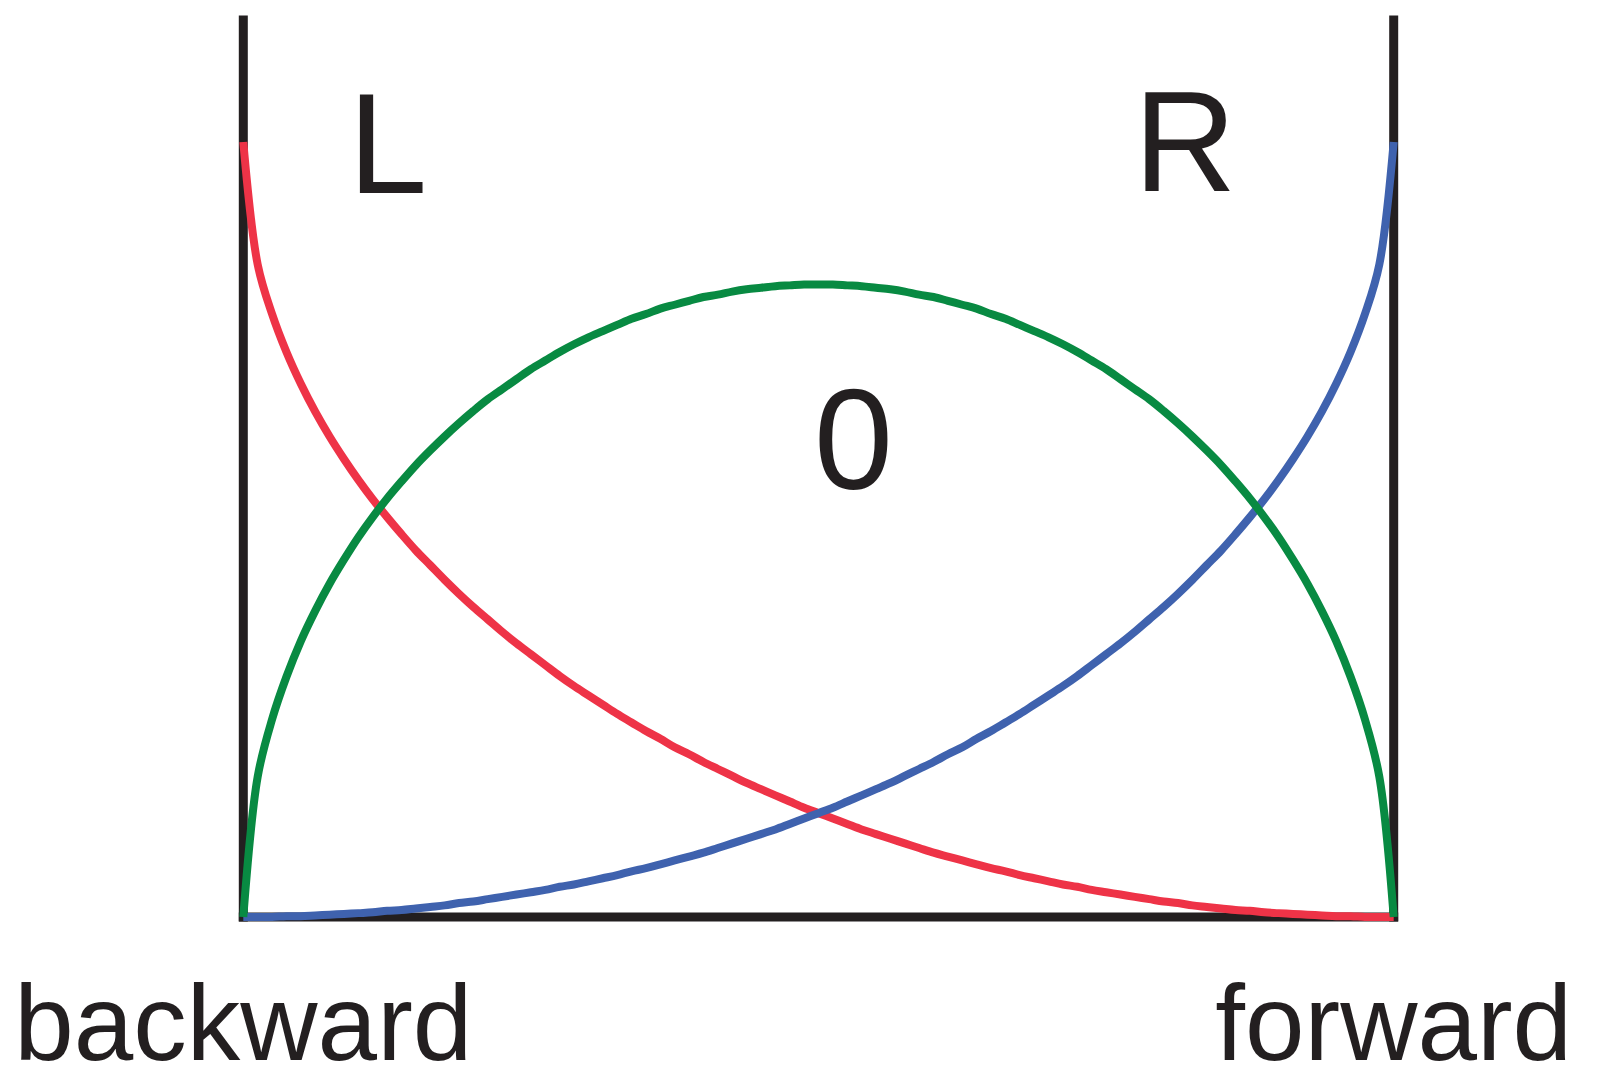 The width and height of the screenshot is (1616, 1074). I want to click on series-label: 0, so click(853, 439).